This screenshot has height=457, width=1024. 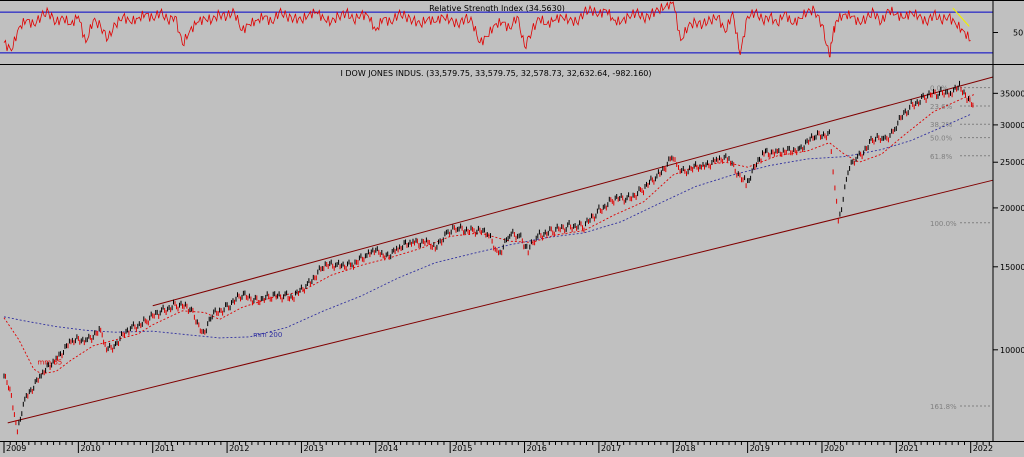 What do you see at coordinates (943, 224) in the screenshot?
I see `fib-level-label: 100.0%` at bounding box center [943, 224].